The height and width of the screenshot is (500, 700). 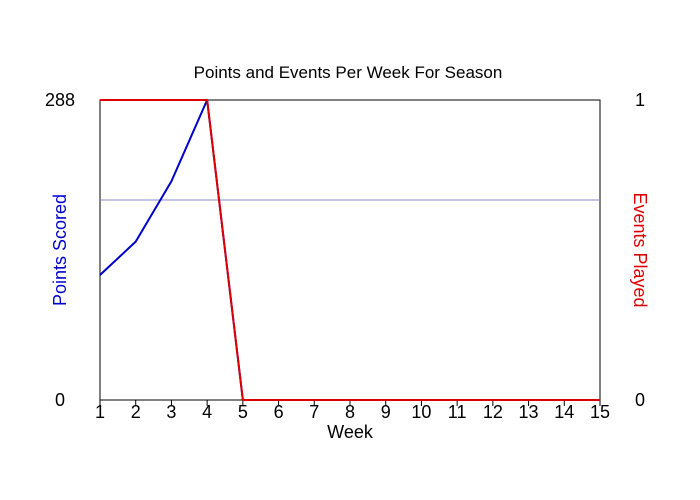 I want to click on x-tick-label: 7, so click(x=314, y=412).